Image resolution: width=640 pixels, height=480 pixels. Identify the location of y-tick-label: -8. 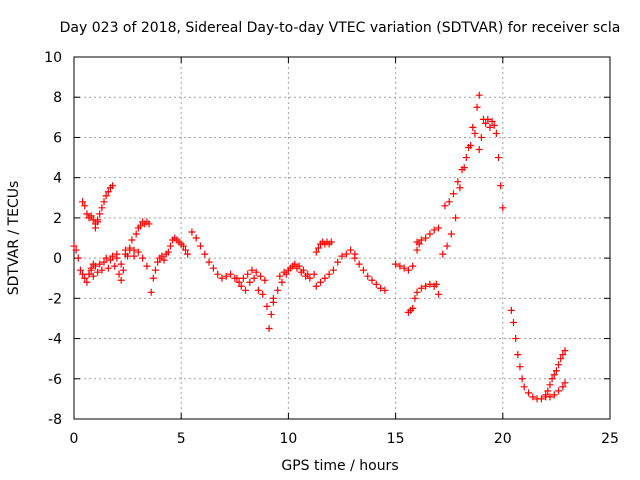
(55, 420).